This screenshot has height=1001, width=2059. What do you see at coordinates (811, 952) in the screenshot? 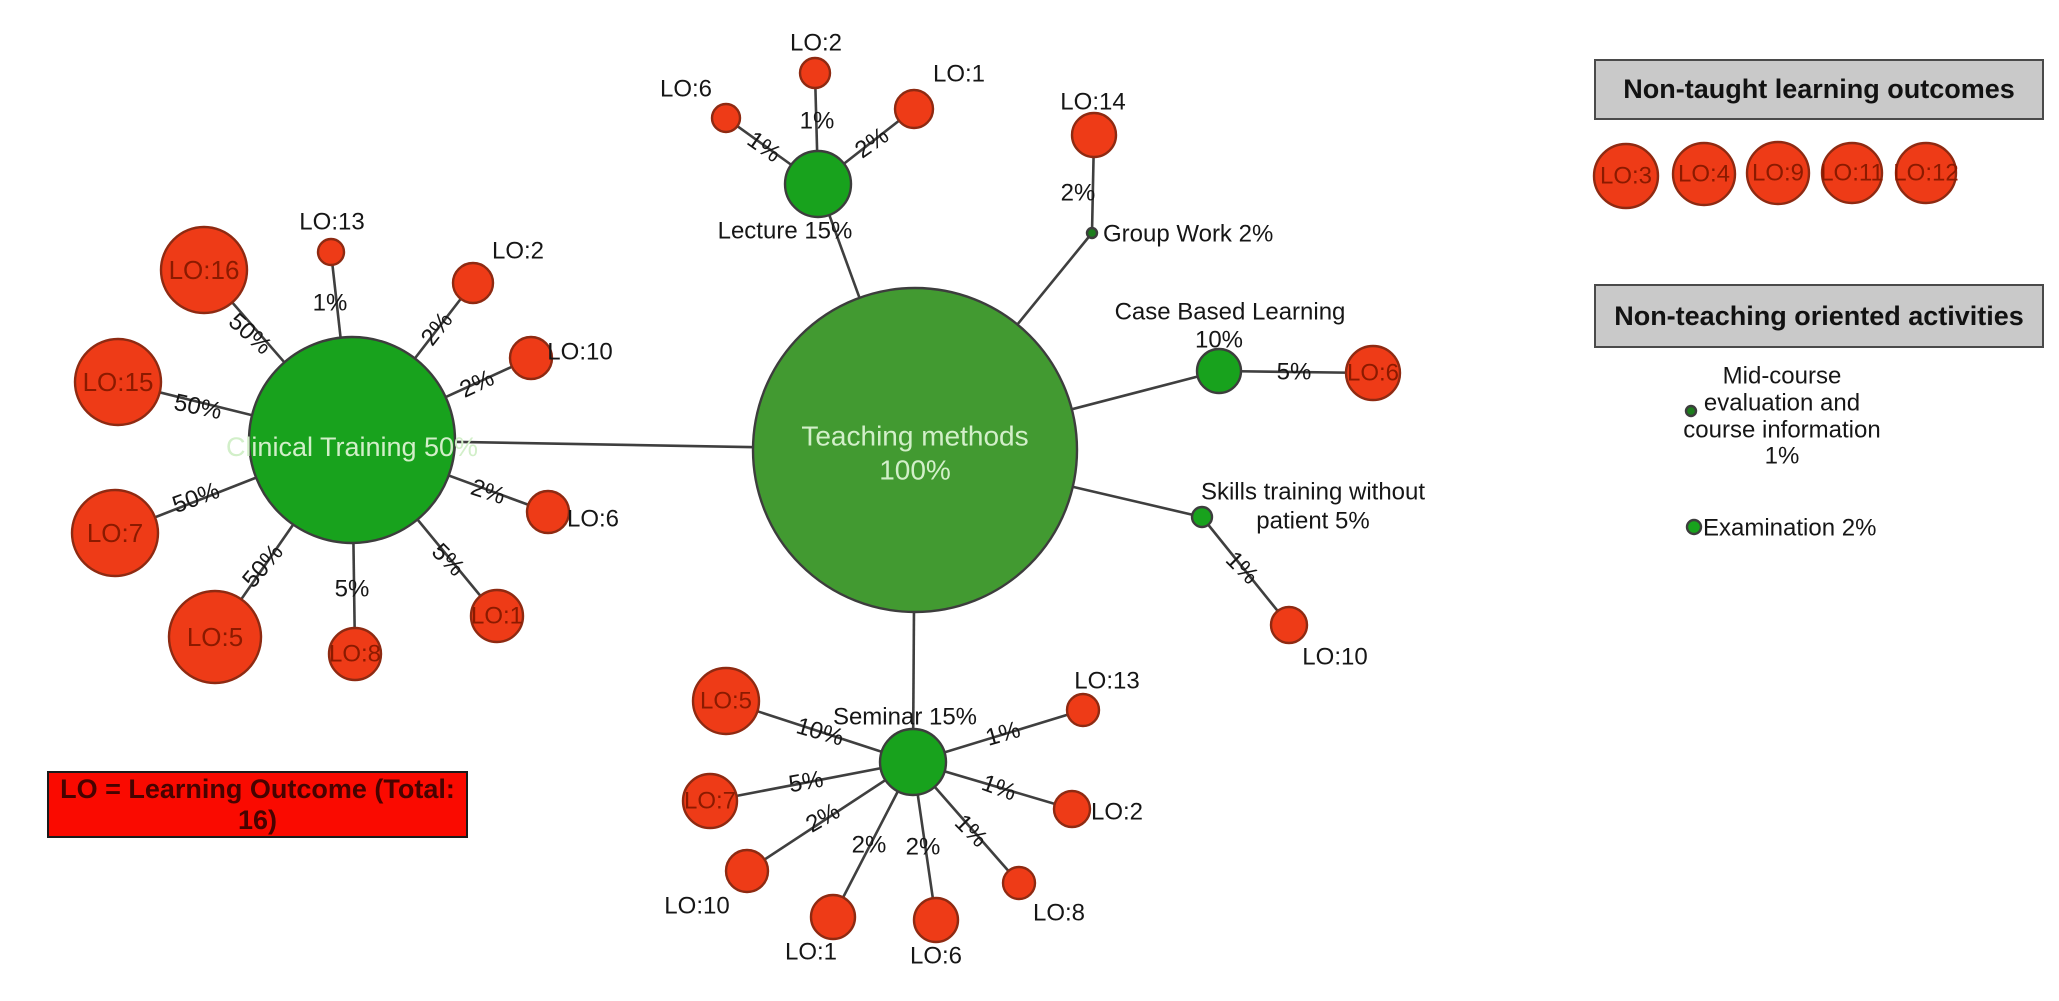
I see `label-sem-lo1-label: LO:1` at bounding box center [811, 952].